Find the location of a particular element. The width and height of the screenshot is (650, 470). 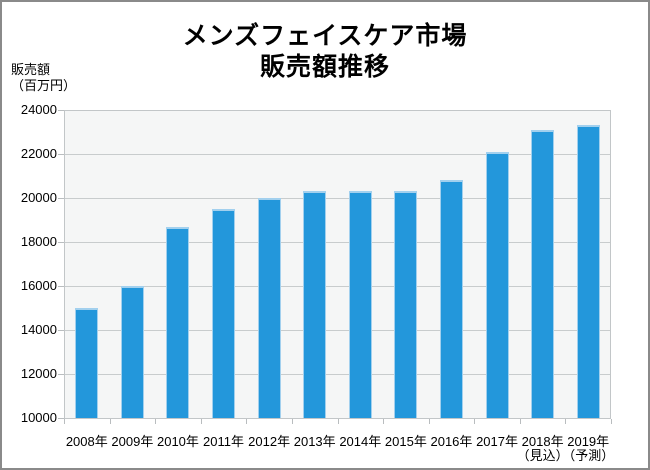

x-tick-label: 2017年 is located at coordinates (497, 442).